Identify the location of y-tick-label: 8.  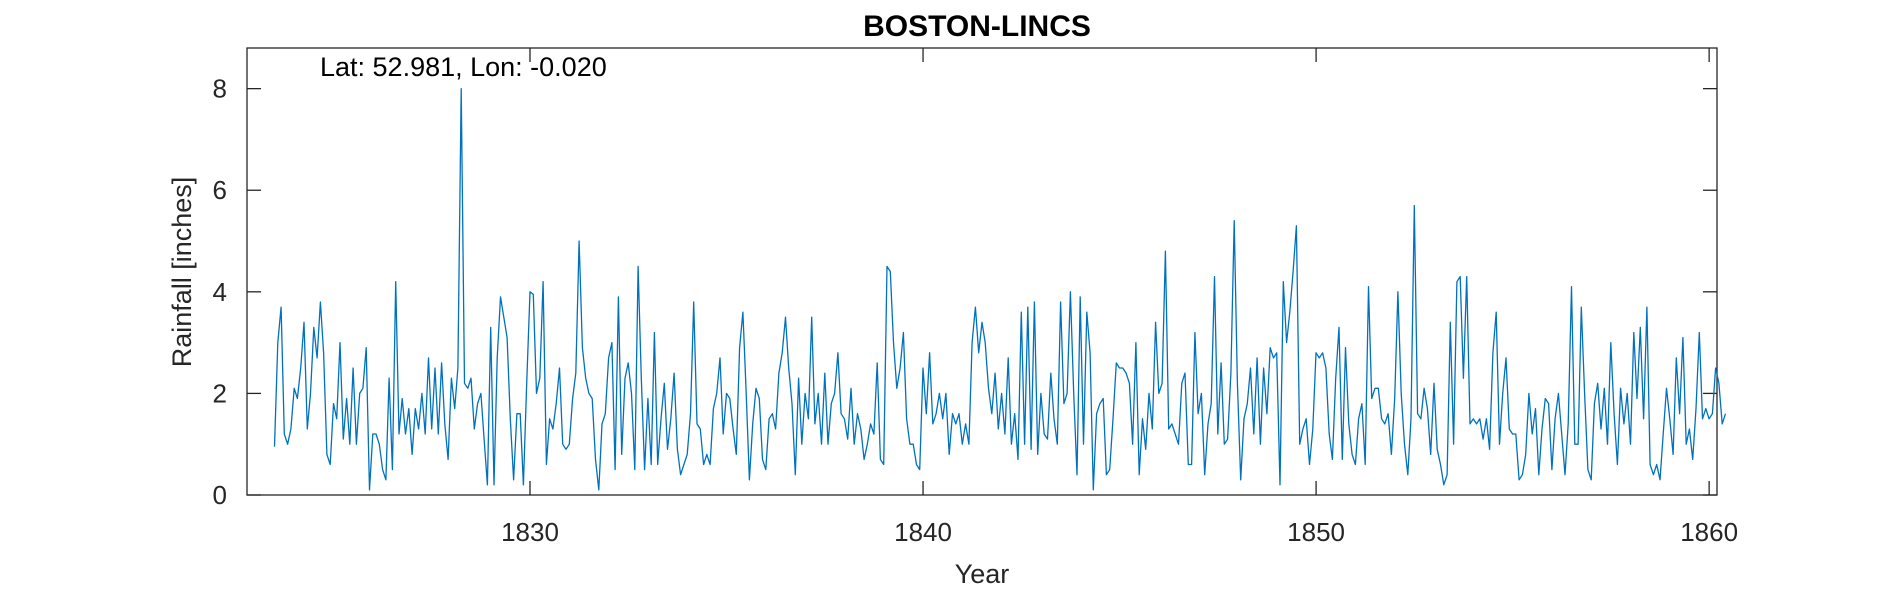
(220, 89).